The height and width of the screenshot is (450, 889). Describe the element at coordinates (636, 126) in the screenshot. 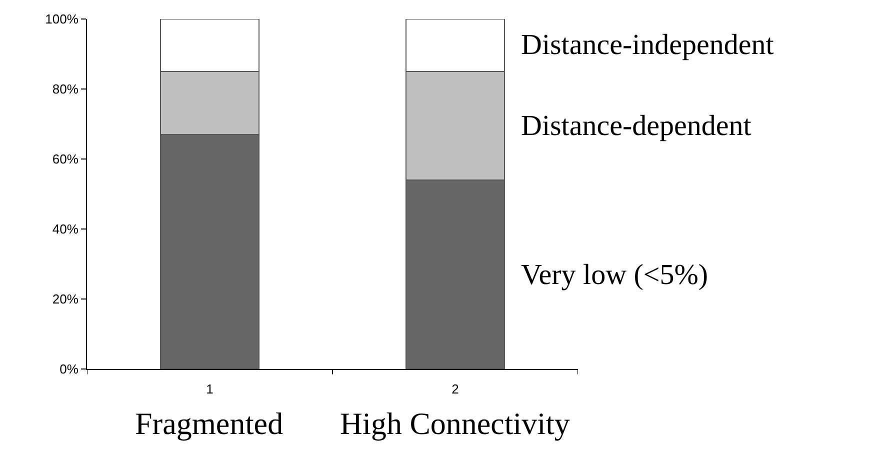

I see `series-label: Distance-dependent` at that location.